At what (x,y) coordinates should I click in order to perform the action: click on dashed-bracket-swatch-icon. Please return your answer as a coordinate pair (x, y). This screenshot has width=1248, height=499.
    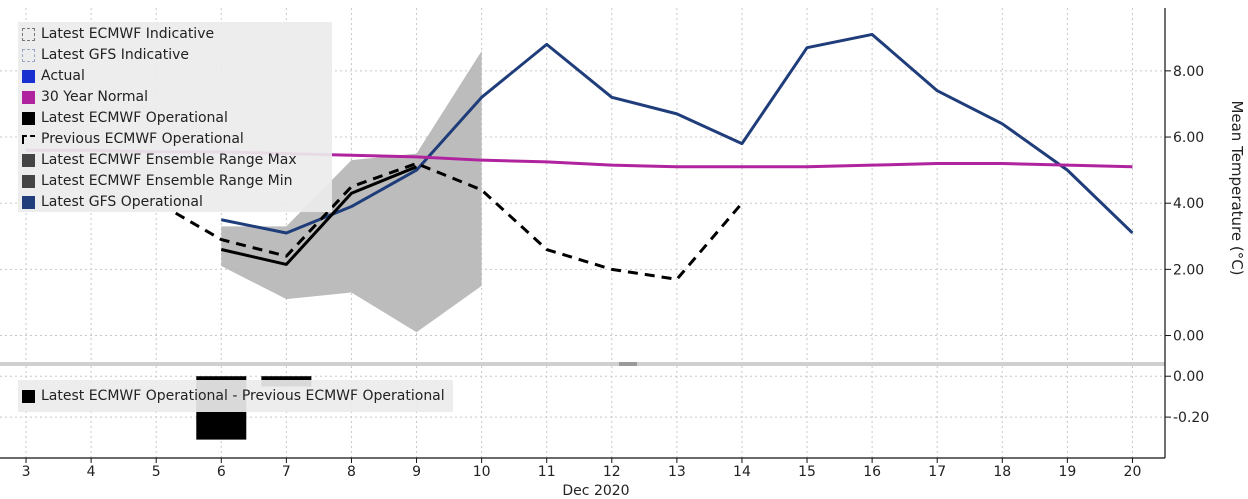
    Looking at the image, I should click on (28, 139).